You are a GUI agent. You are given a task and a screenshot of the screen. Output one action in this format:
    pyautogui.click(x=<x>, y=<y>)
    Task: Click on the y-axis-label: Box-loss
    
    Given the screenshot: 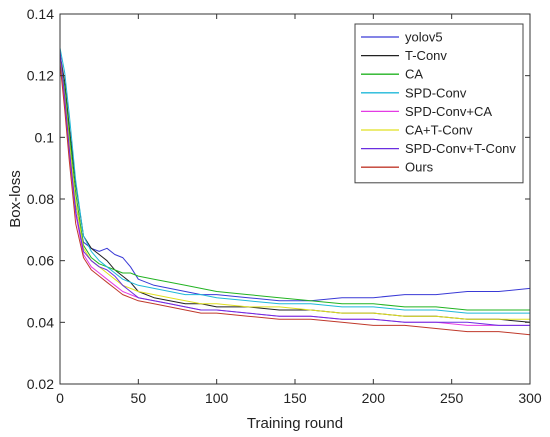 What is the action you would take?
    pyautogui.click(x=15, y=199)
    